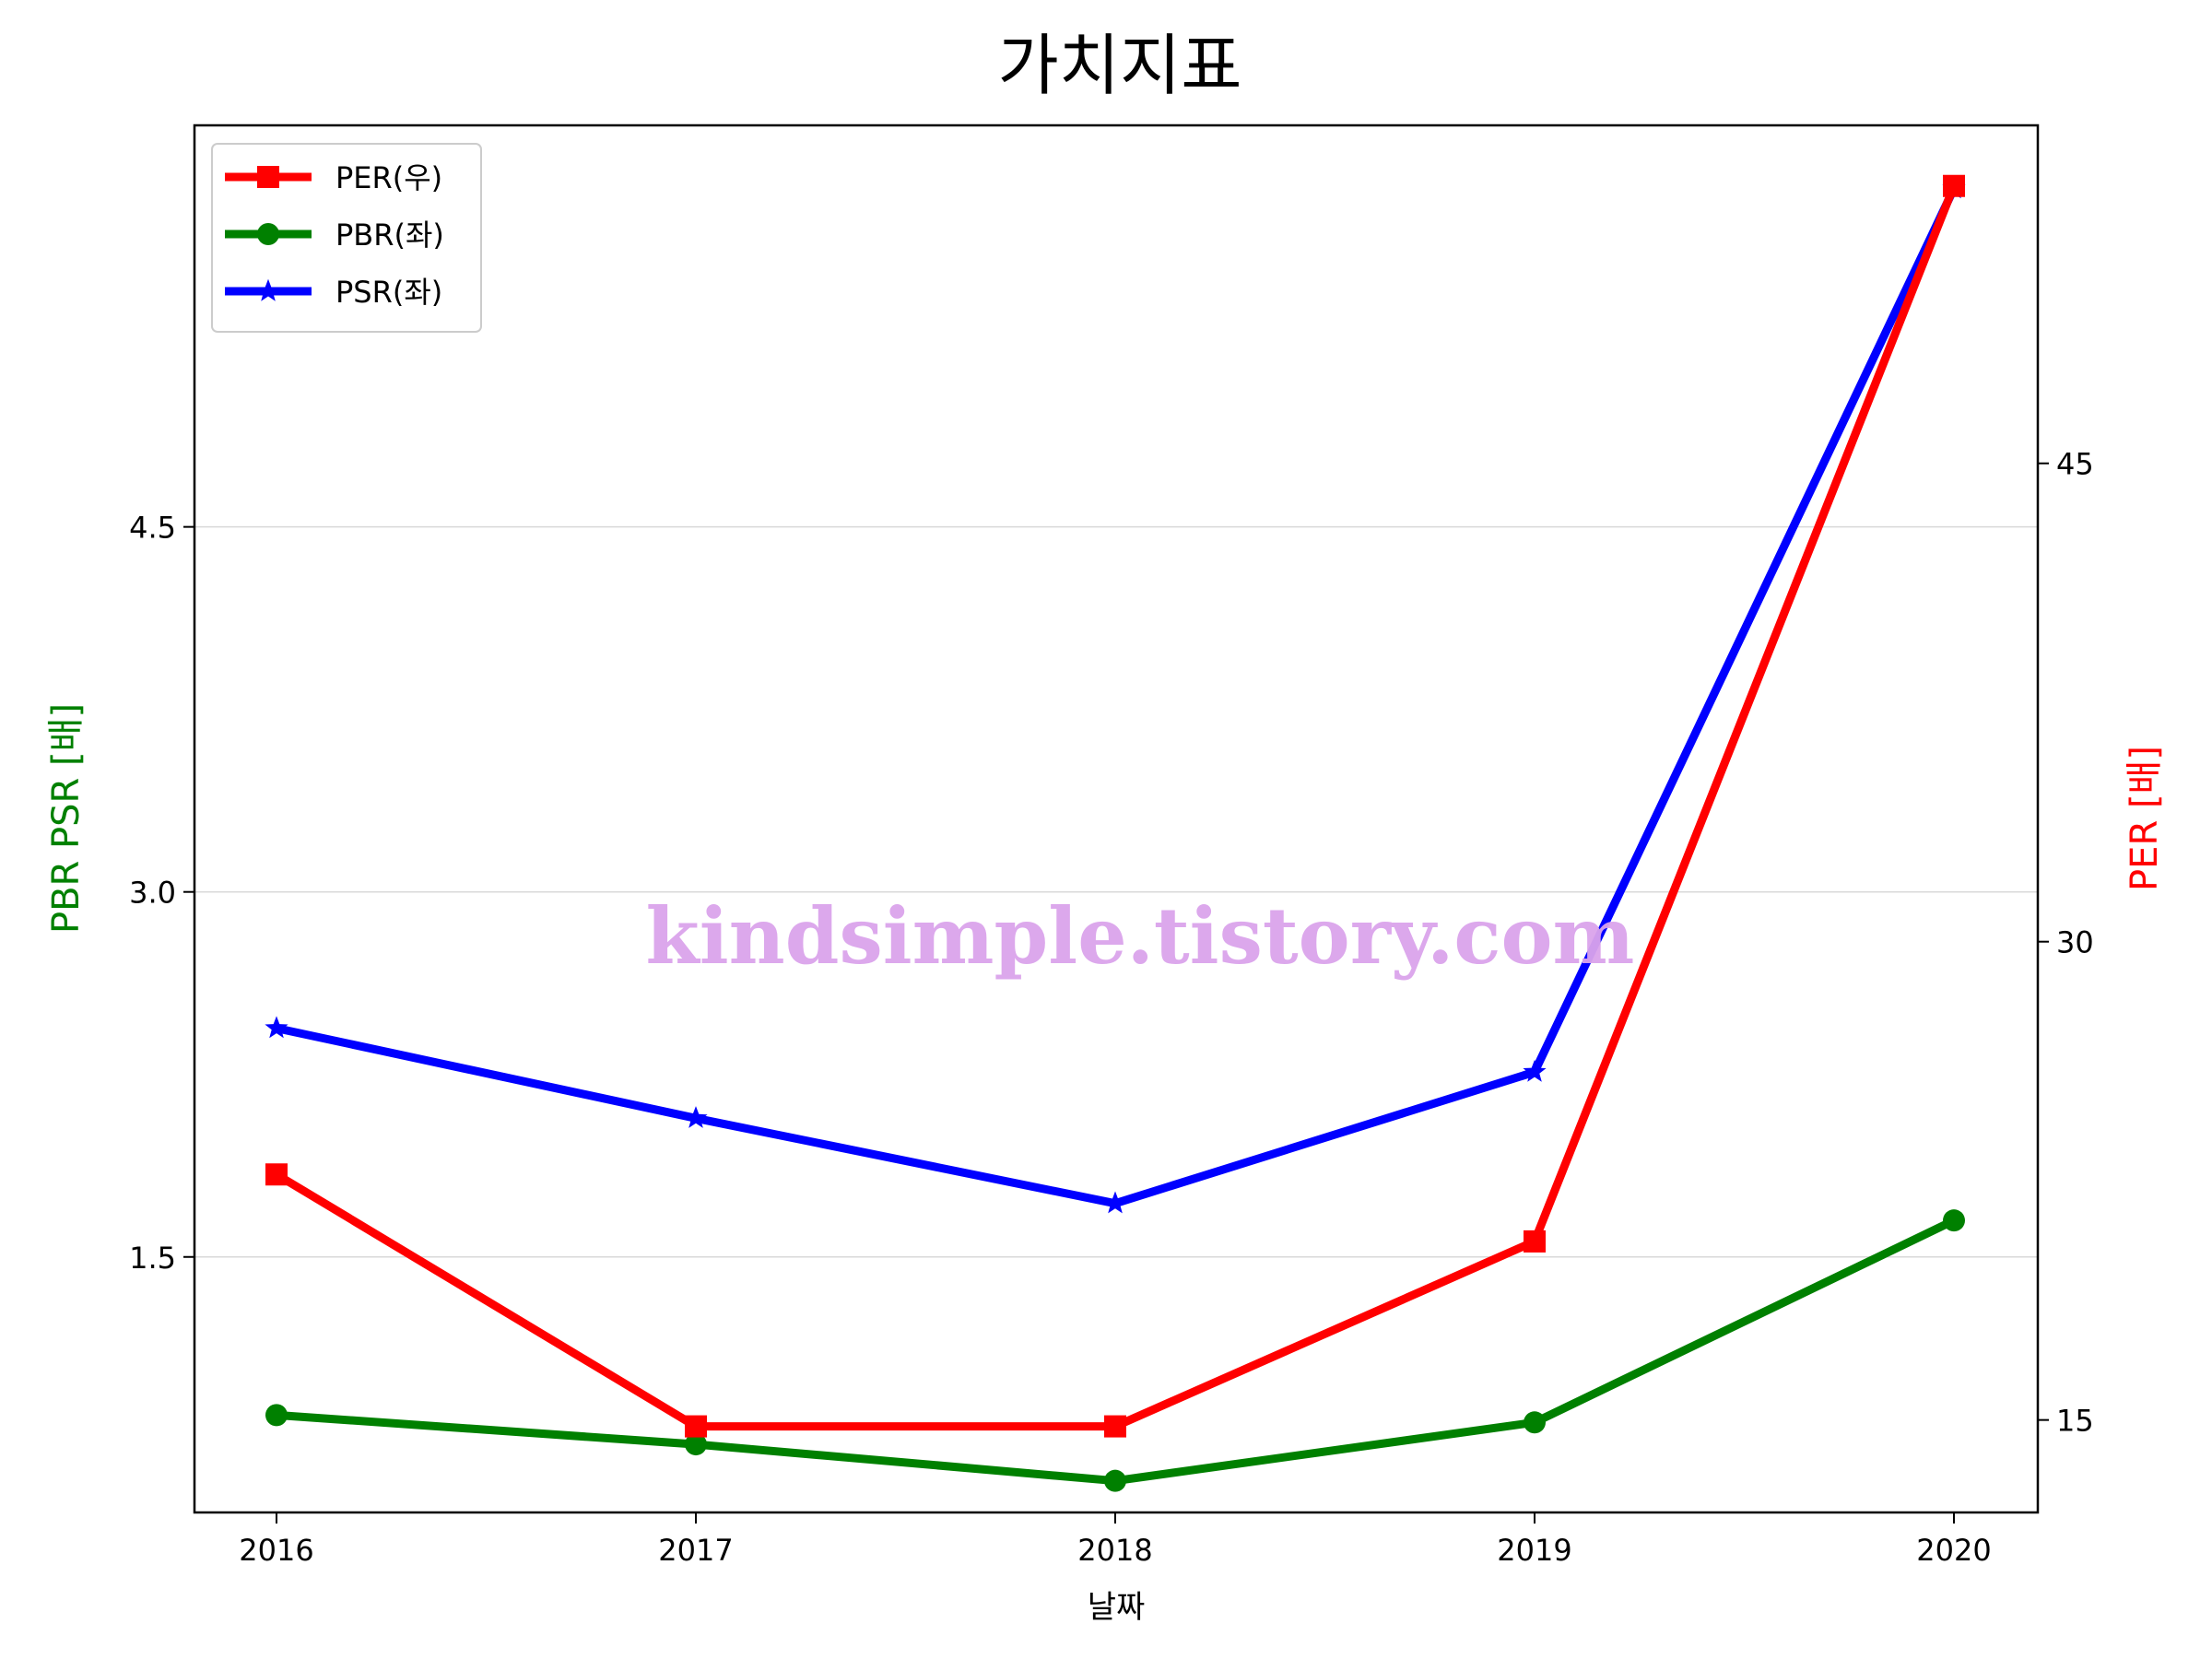  I want to click on legend-item-pbr: PBR(좌), so click(334, 235).